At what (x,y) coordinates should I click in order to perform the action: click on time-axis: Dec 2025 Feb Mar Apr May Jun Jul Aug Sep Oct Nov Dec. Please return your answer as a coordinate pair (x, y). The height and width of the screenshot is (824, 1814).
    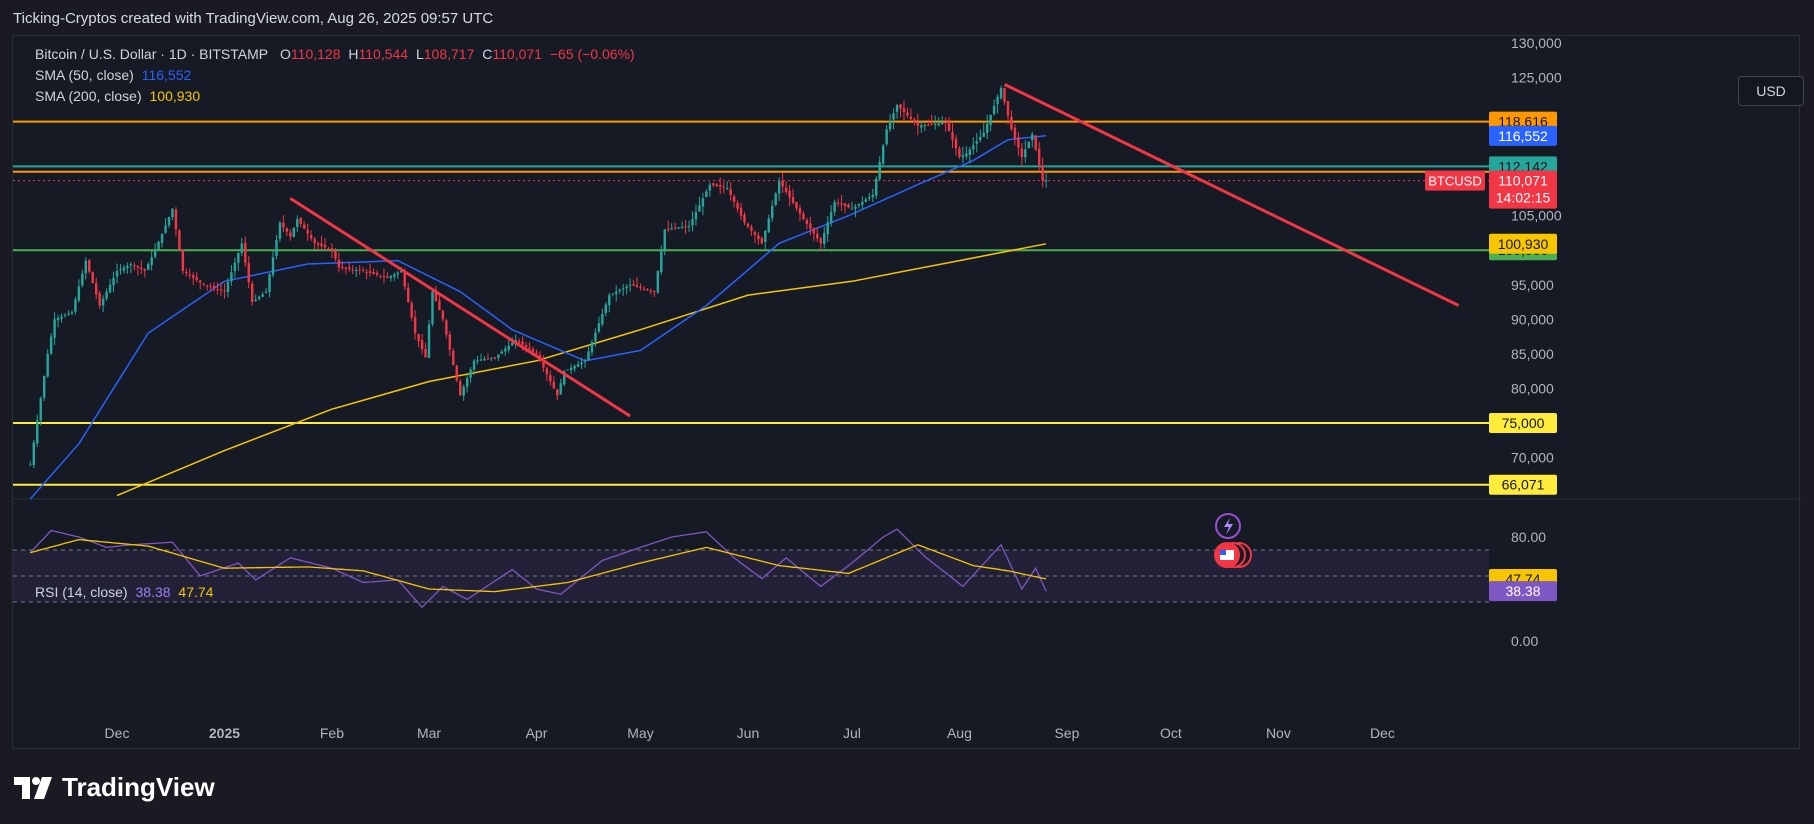
    Looking at the image, I should click on (750, 733).